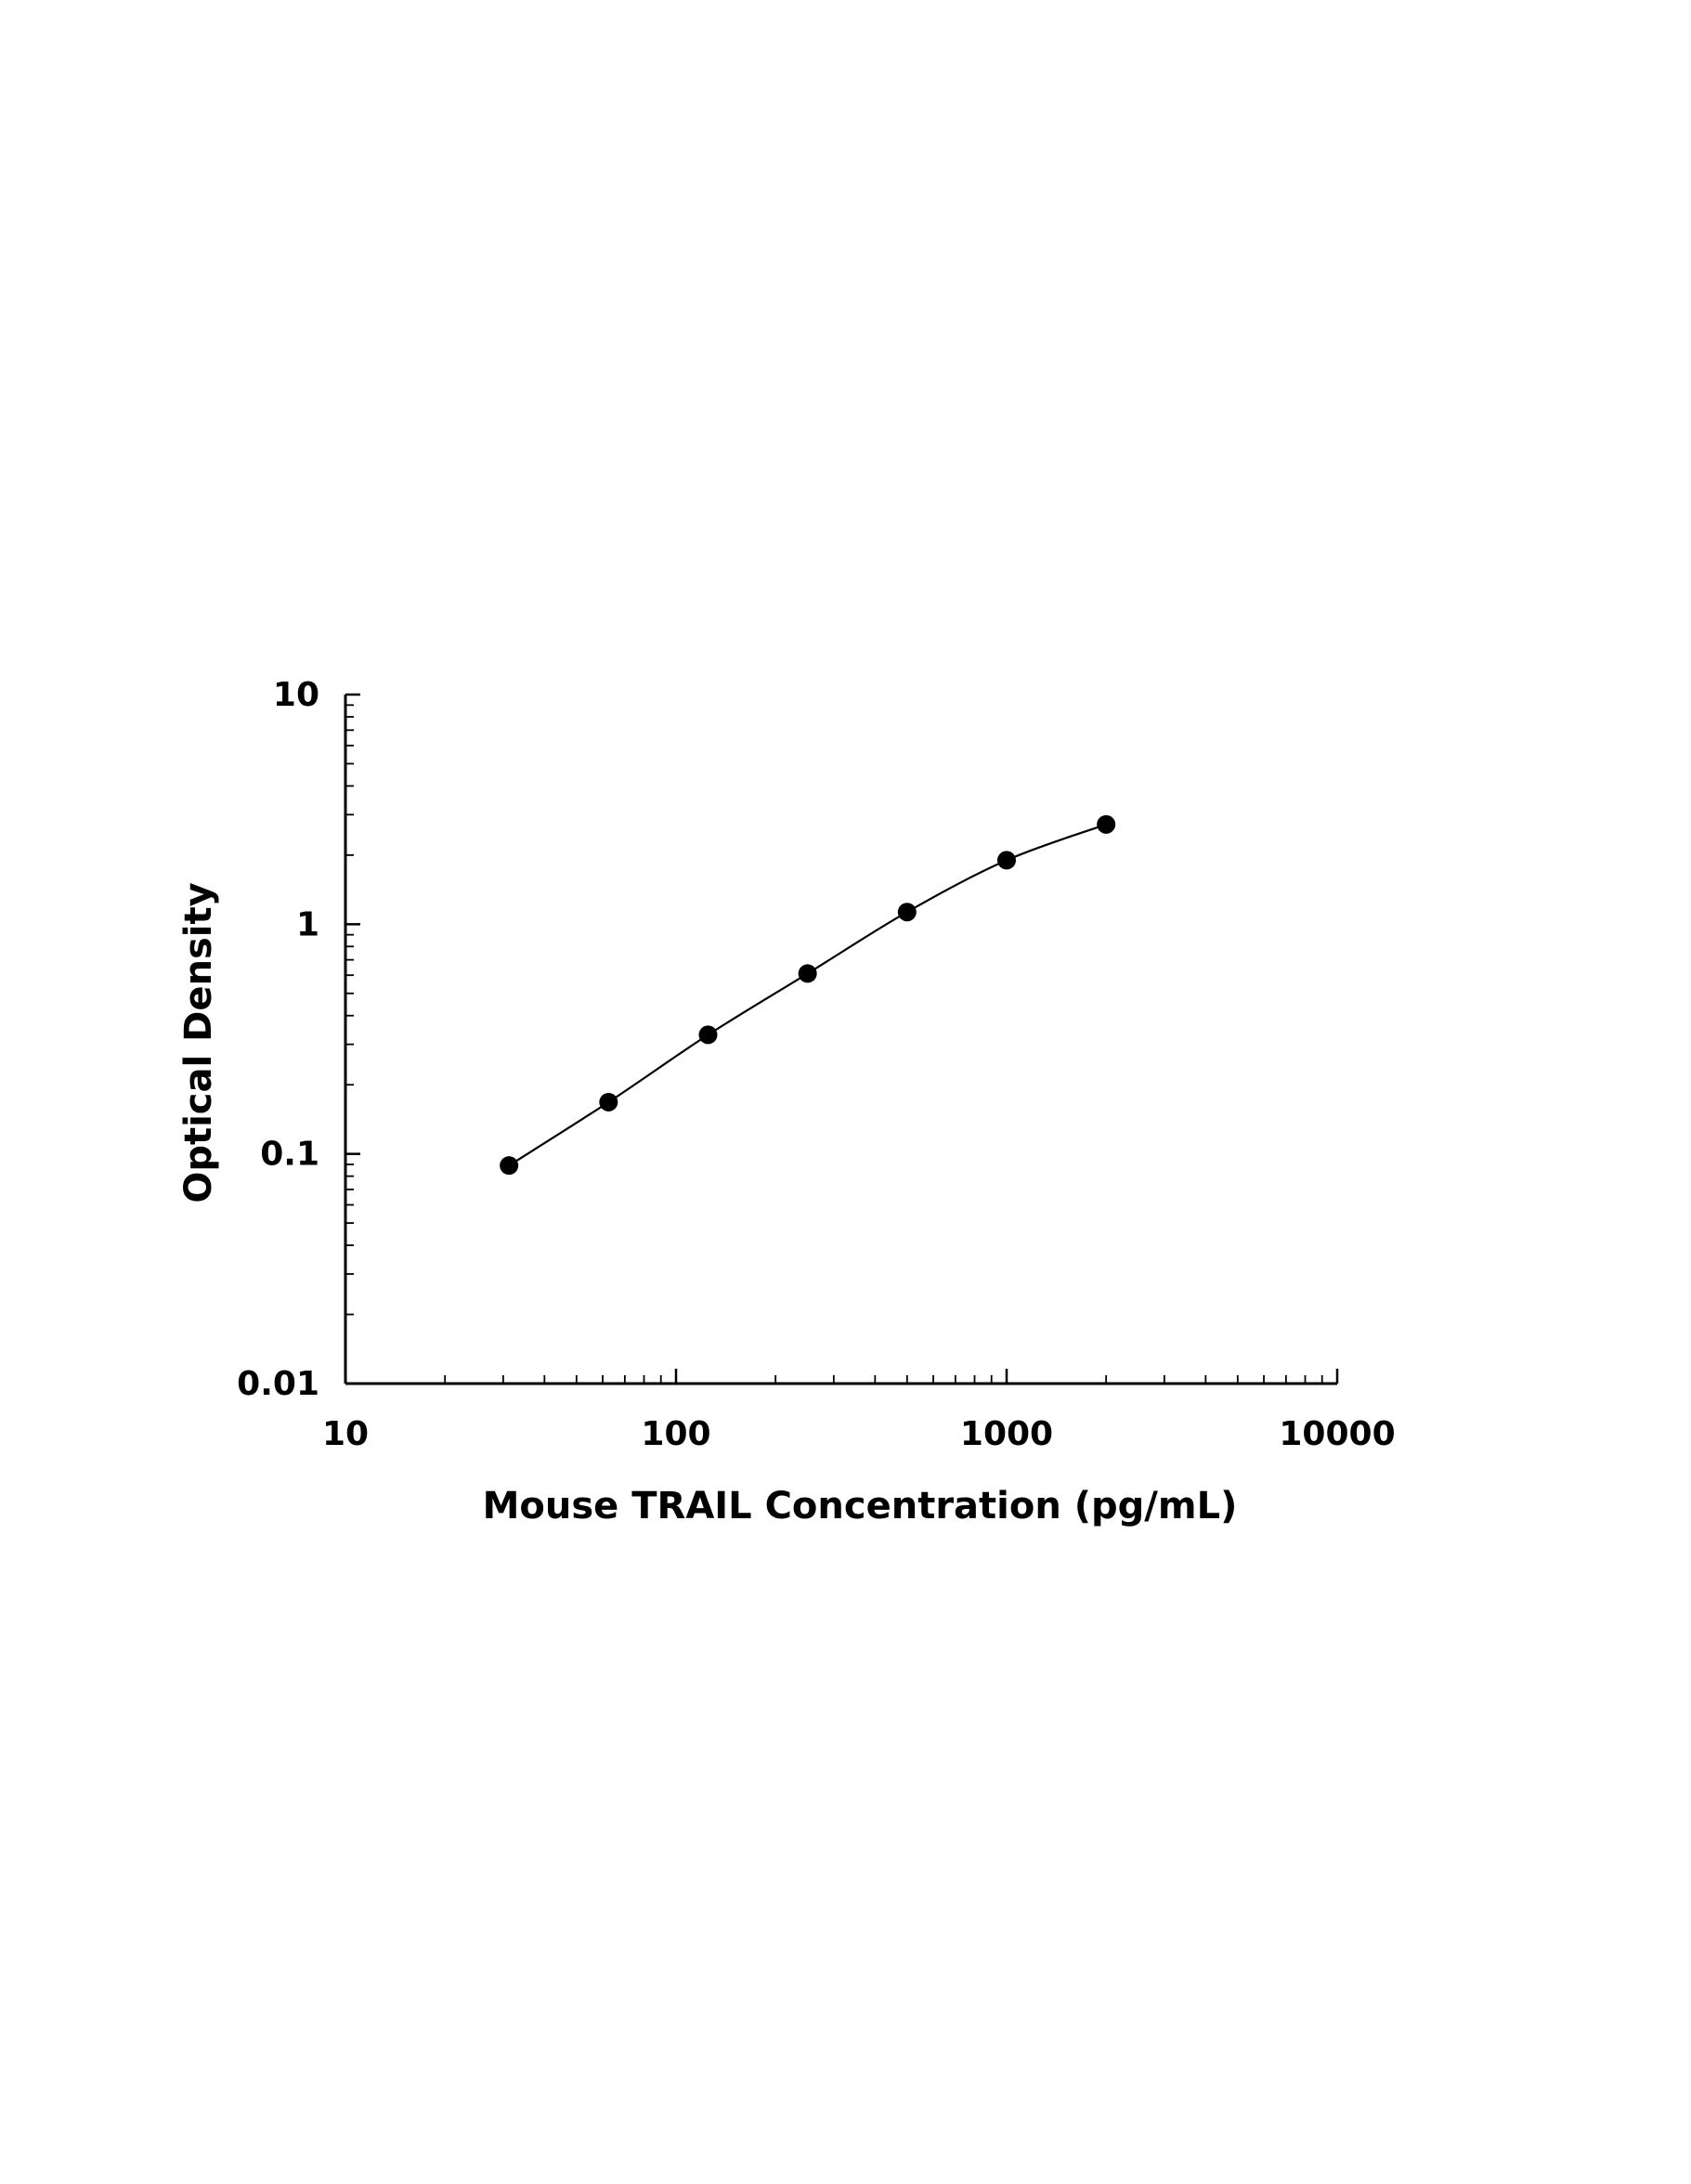  Describe the element at coordinates (842, 1376) in the screenshot. I see `x-axis-ticks` at that location.